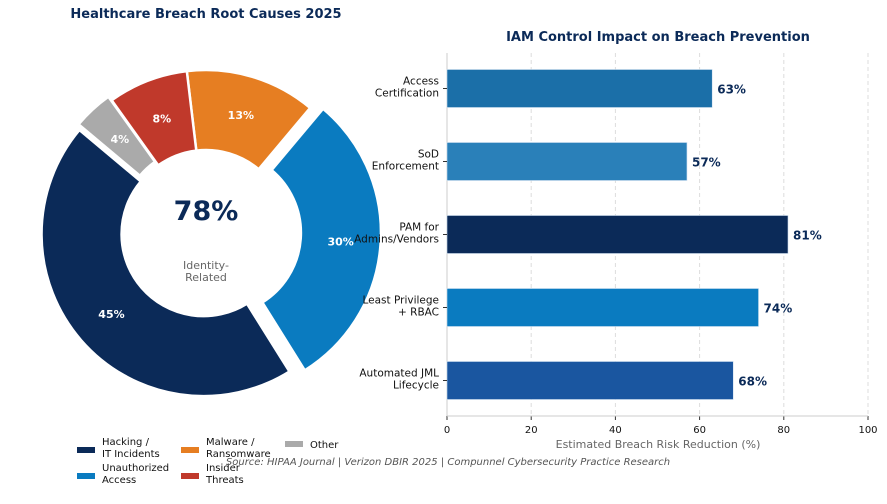  What do you see at coordinates (752, 382) in the screenshot?
I see `bar-value-label: 68%` at bounding box center [752, 382].